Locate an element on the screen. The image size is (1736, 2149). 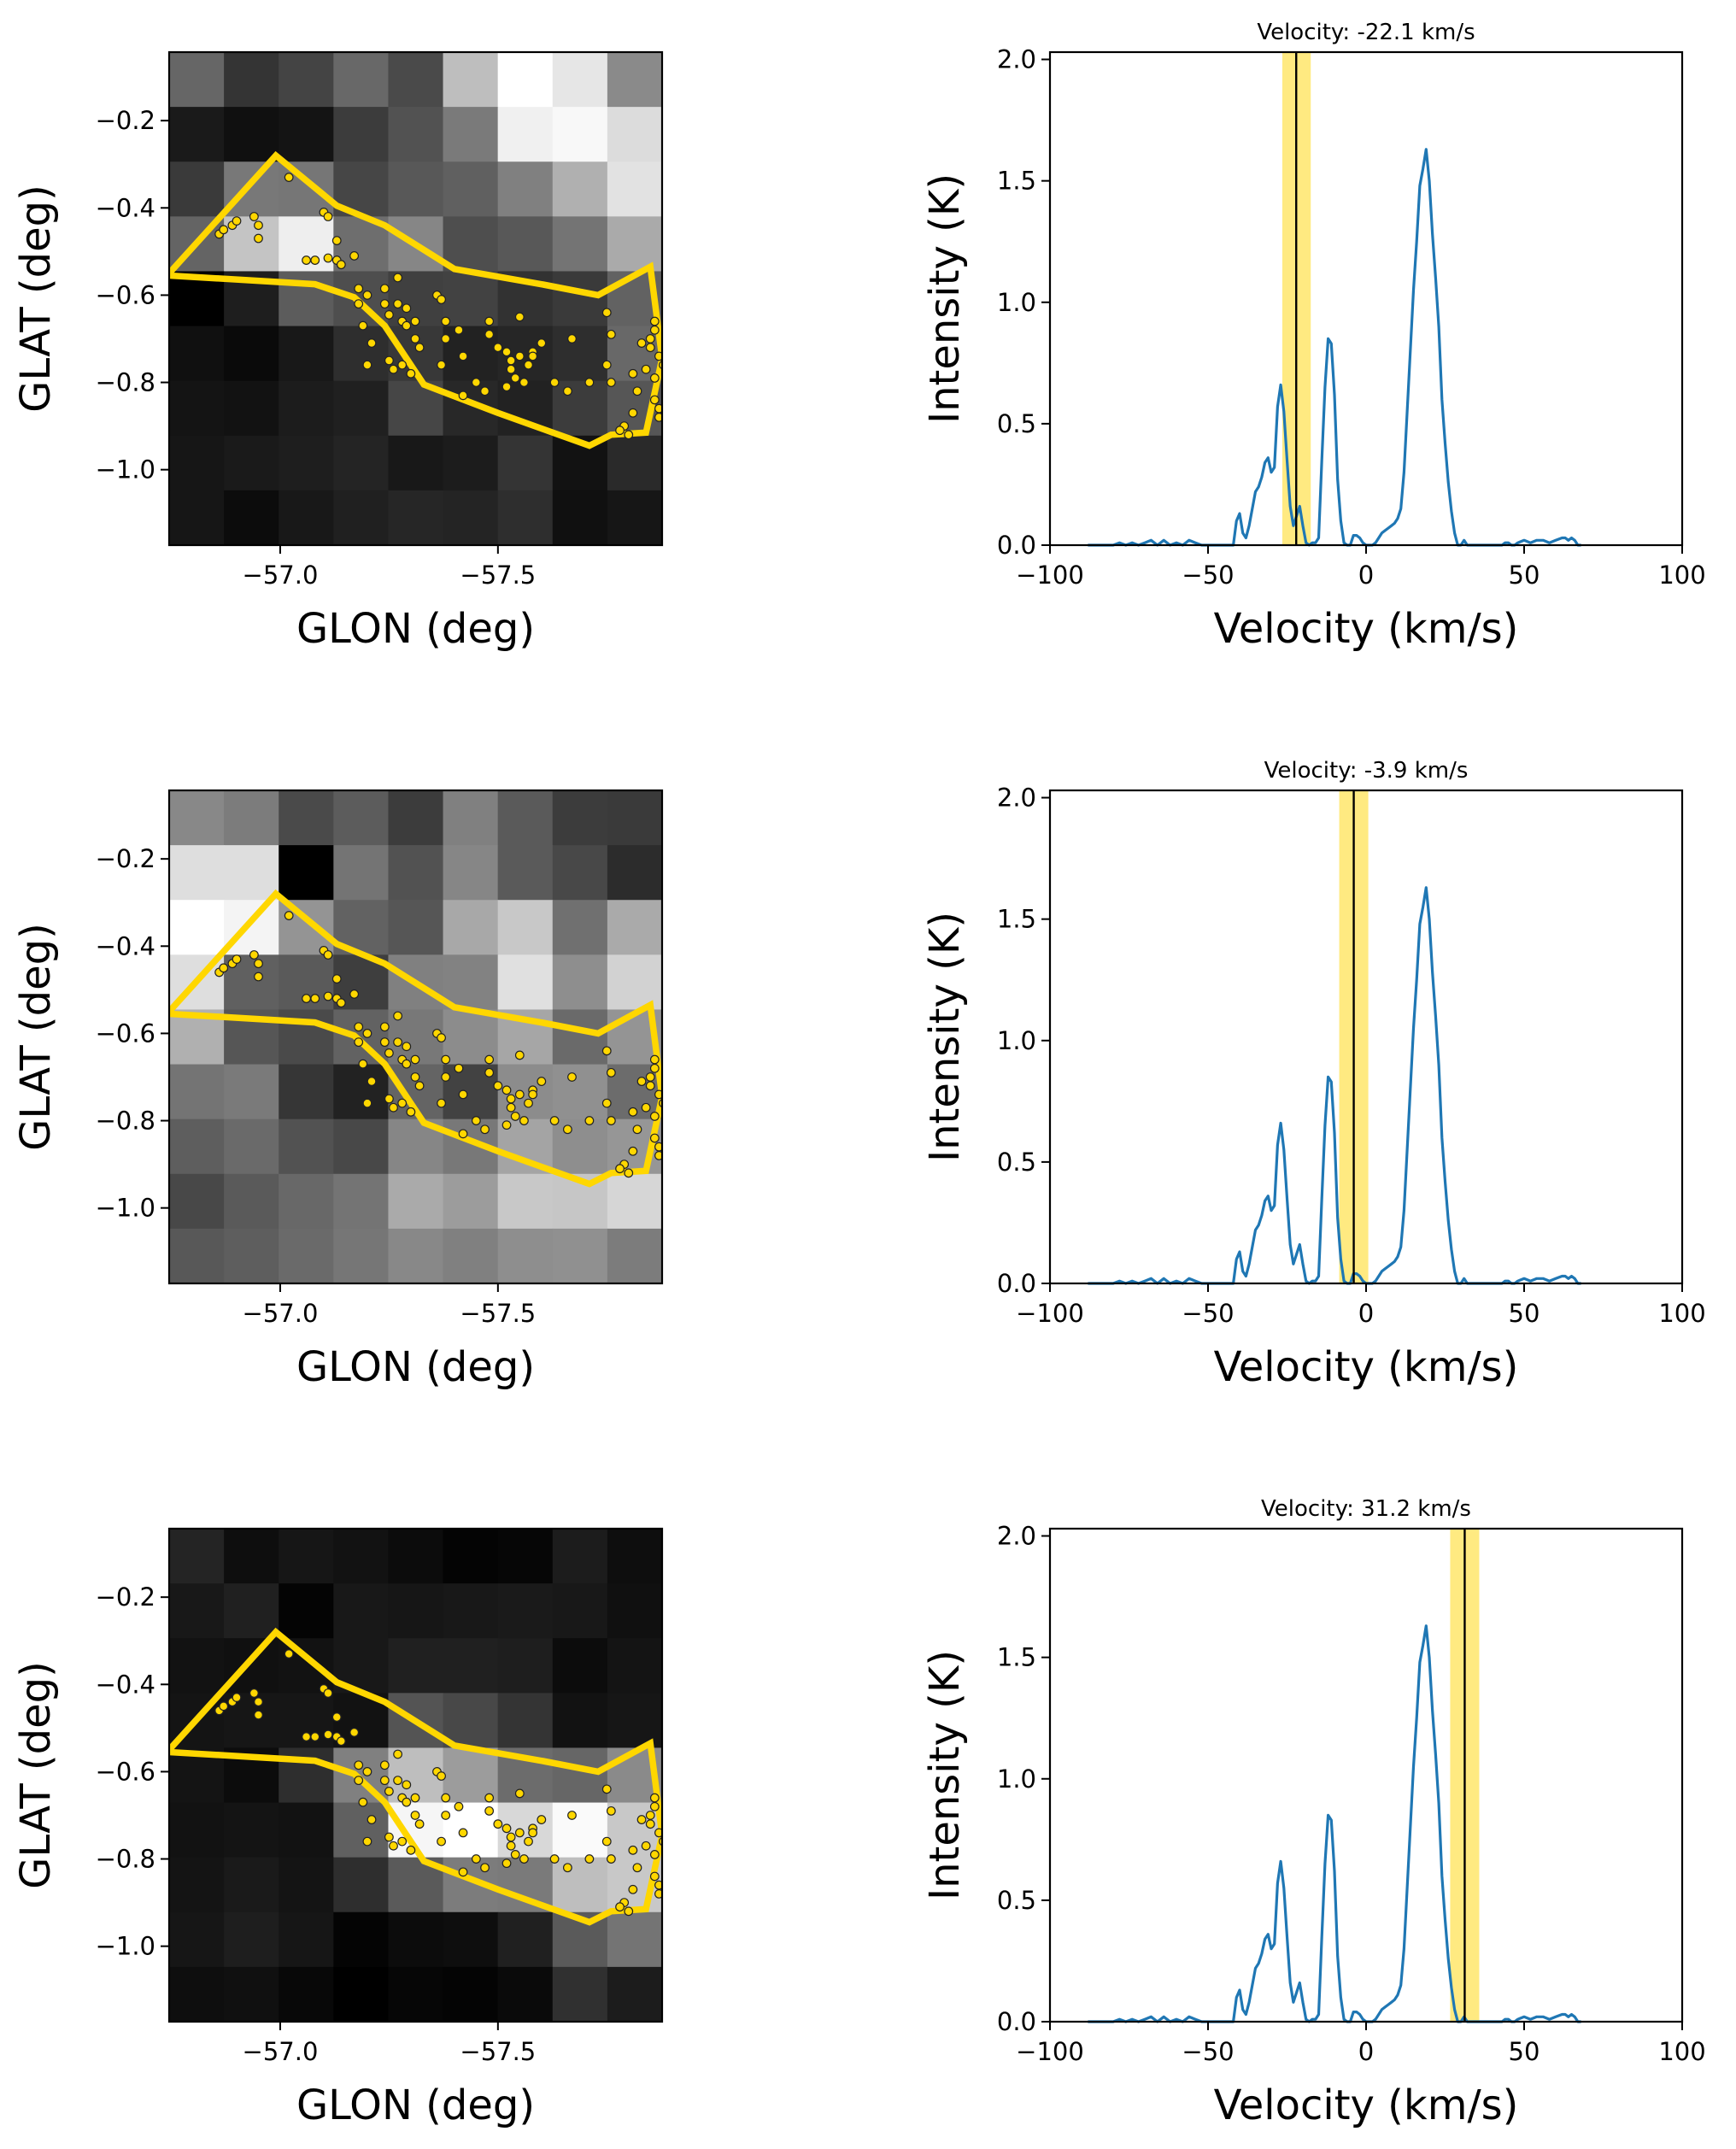
x-tick-label: 100 is located at coordinates (1682, 1313).